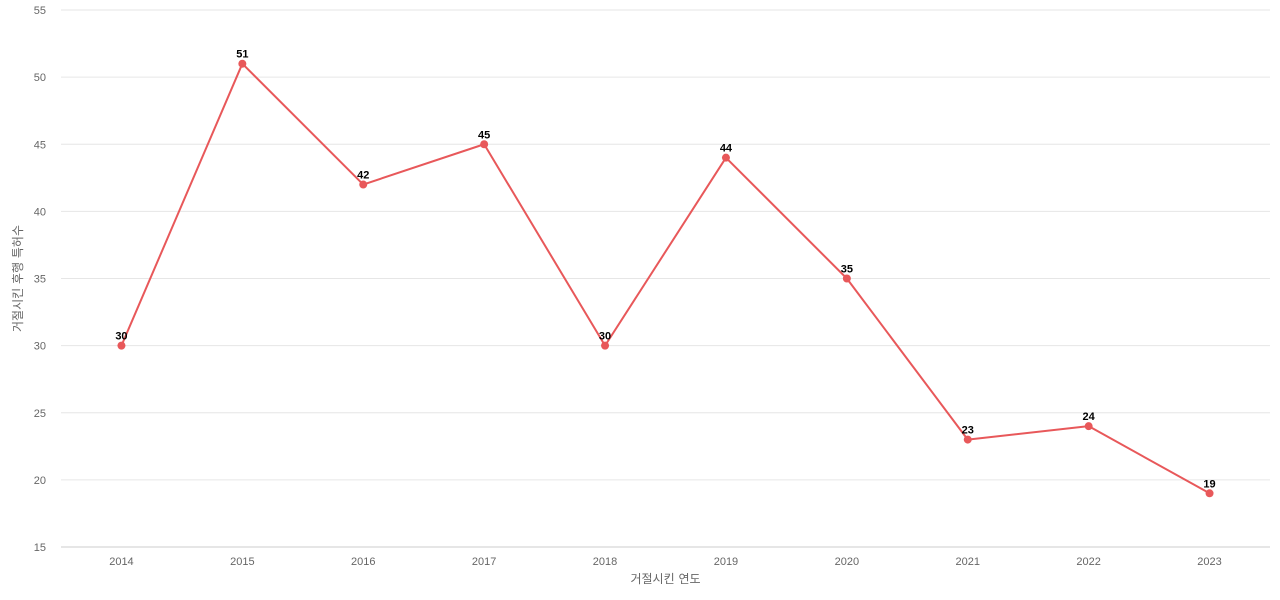 Image resolution: width=1280 pixels, height=600 pixels. I want to click on y-tick-label: 15, so click(40, 548).